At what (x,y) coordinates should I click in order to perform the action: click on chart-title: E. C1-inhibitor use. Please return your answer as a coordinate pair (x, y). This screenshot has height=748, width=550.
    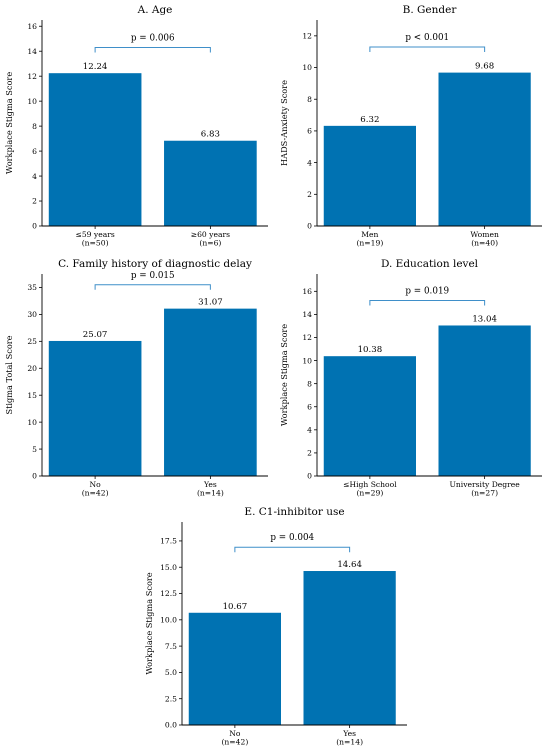
    Looking at the image, I should click on (294, 512).